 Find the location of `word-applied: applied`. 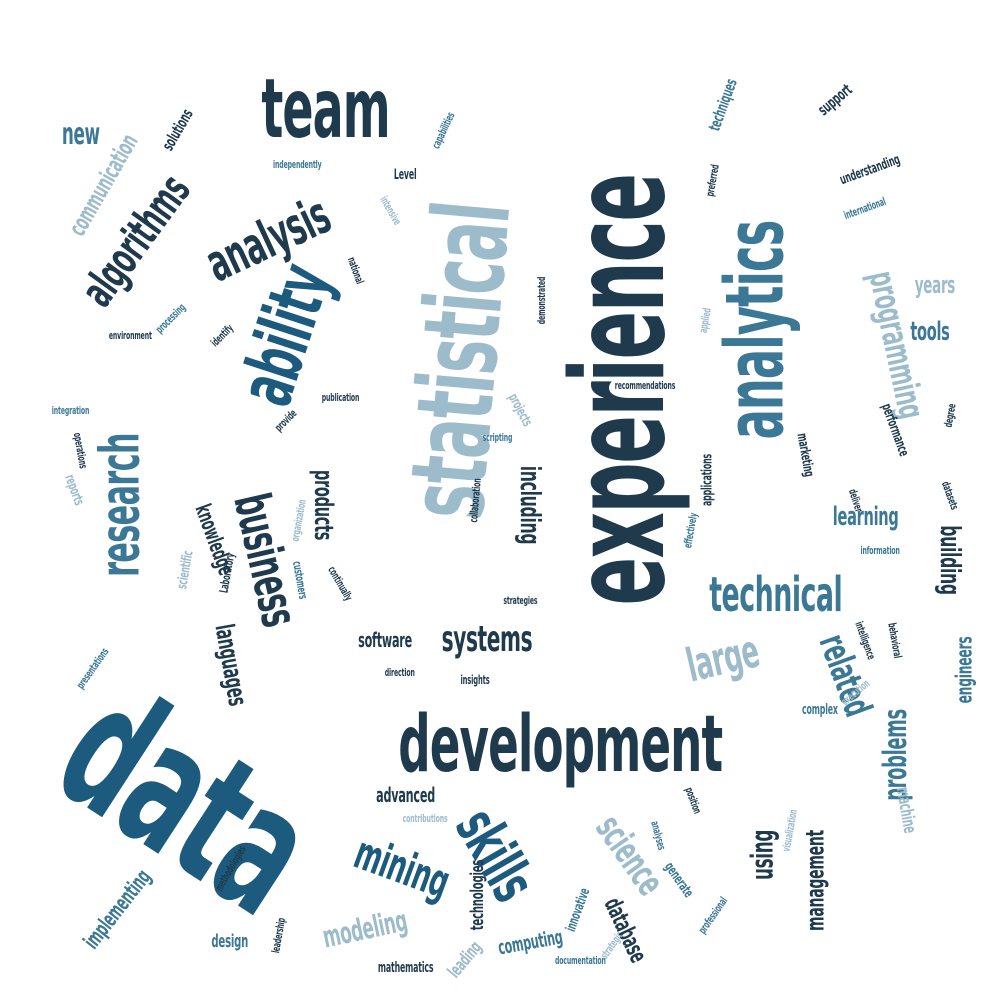

word-applied: applied is located at coordinates (705, 320).